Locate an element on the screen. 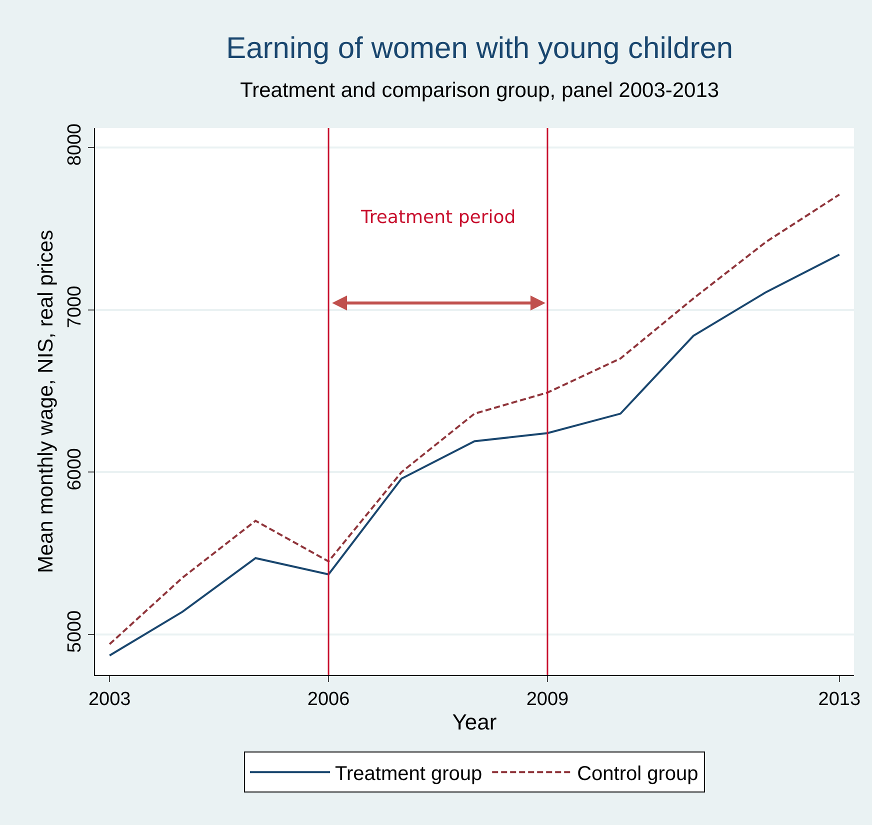  x-tick-label: 2006 is located at coordinates (328, 699).